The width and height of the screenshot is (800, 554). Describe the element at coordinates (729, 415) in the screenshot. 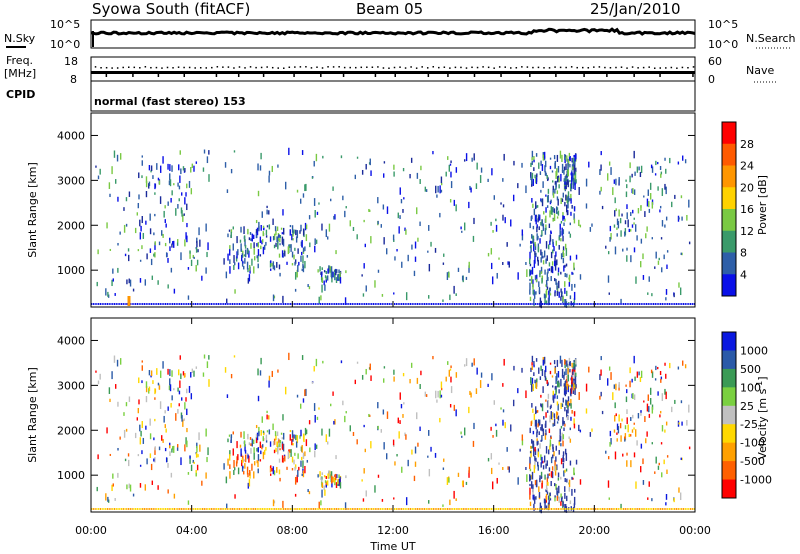

I see `colorbar-segment` at that location.